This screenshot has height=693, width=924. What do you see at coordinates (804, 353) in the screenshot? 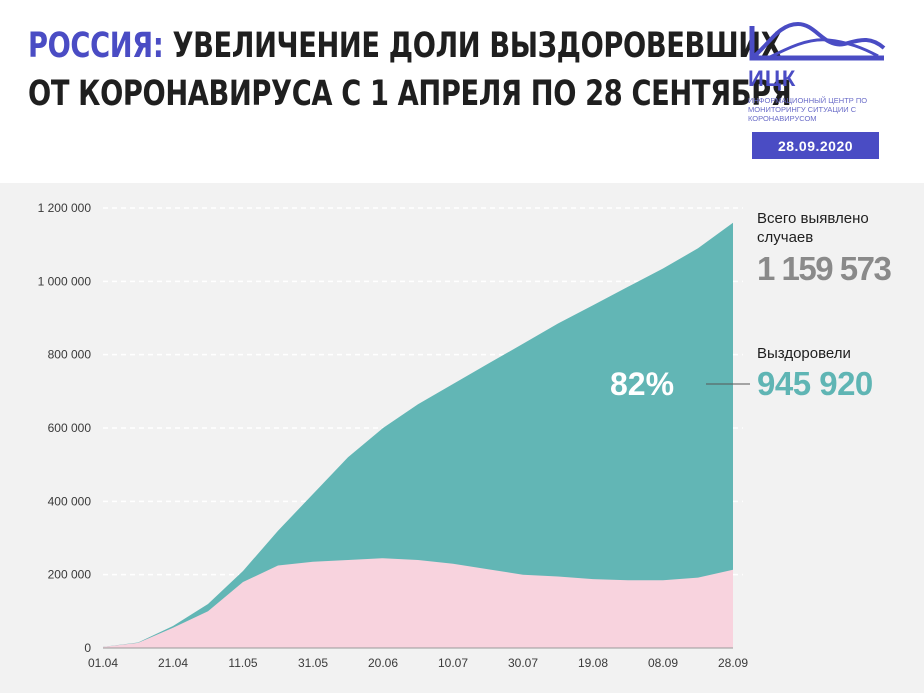
I see `recovered-label: Выздоровели` at bounding box center [804, 353].